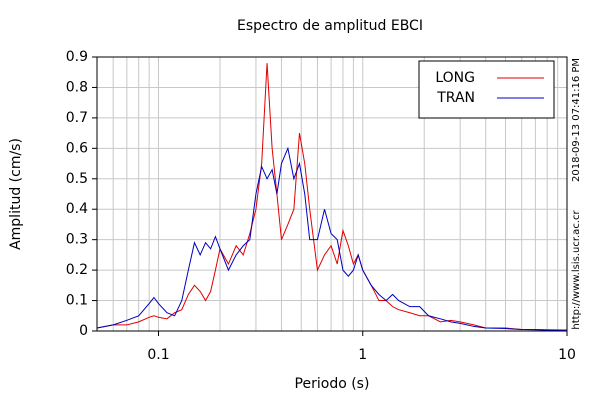  I want to click on x-axis-label: Periodo (s), so click(332, 384).